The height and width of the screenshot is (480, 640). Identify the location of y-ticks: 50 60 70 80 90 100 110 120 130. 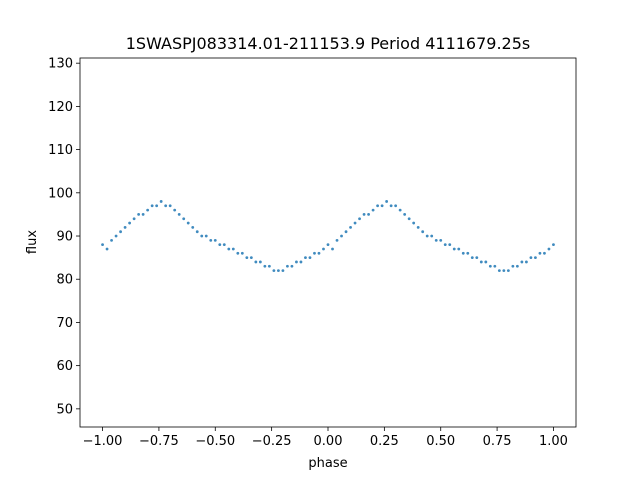
(64, 237).